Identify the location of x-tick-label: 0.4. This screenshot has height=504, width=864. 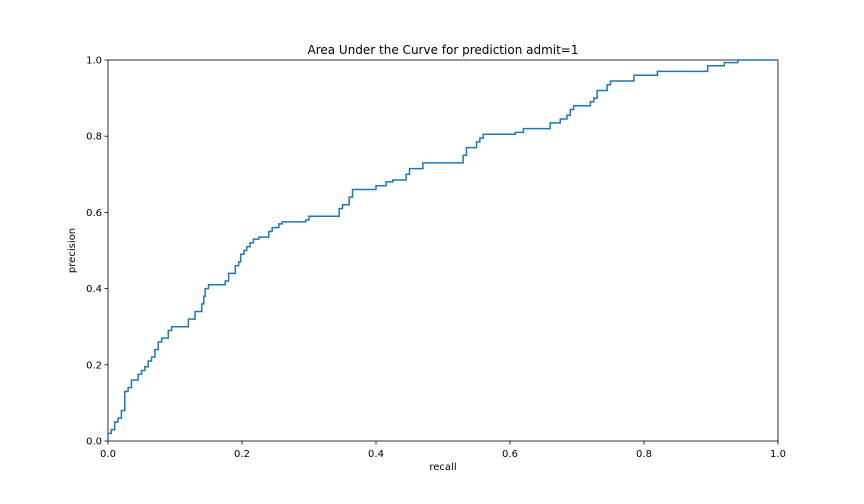
(376, 454).